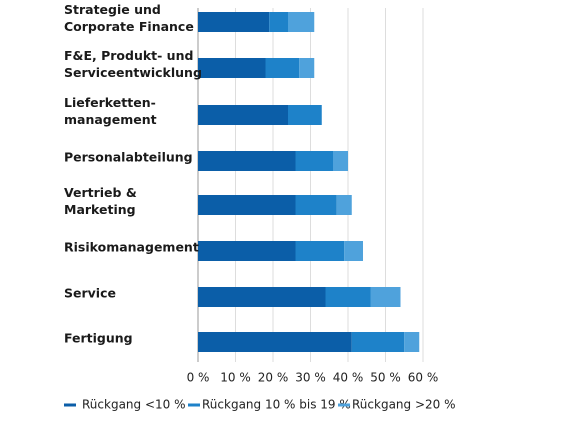 This screenshot has width=580, height=434. I want to click on x-tick-label: 0 %, so click(198, 378).